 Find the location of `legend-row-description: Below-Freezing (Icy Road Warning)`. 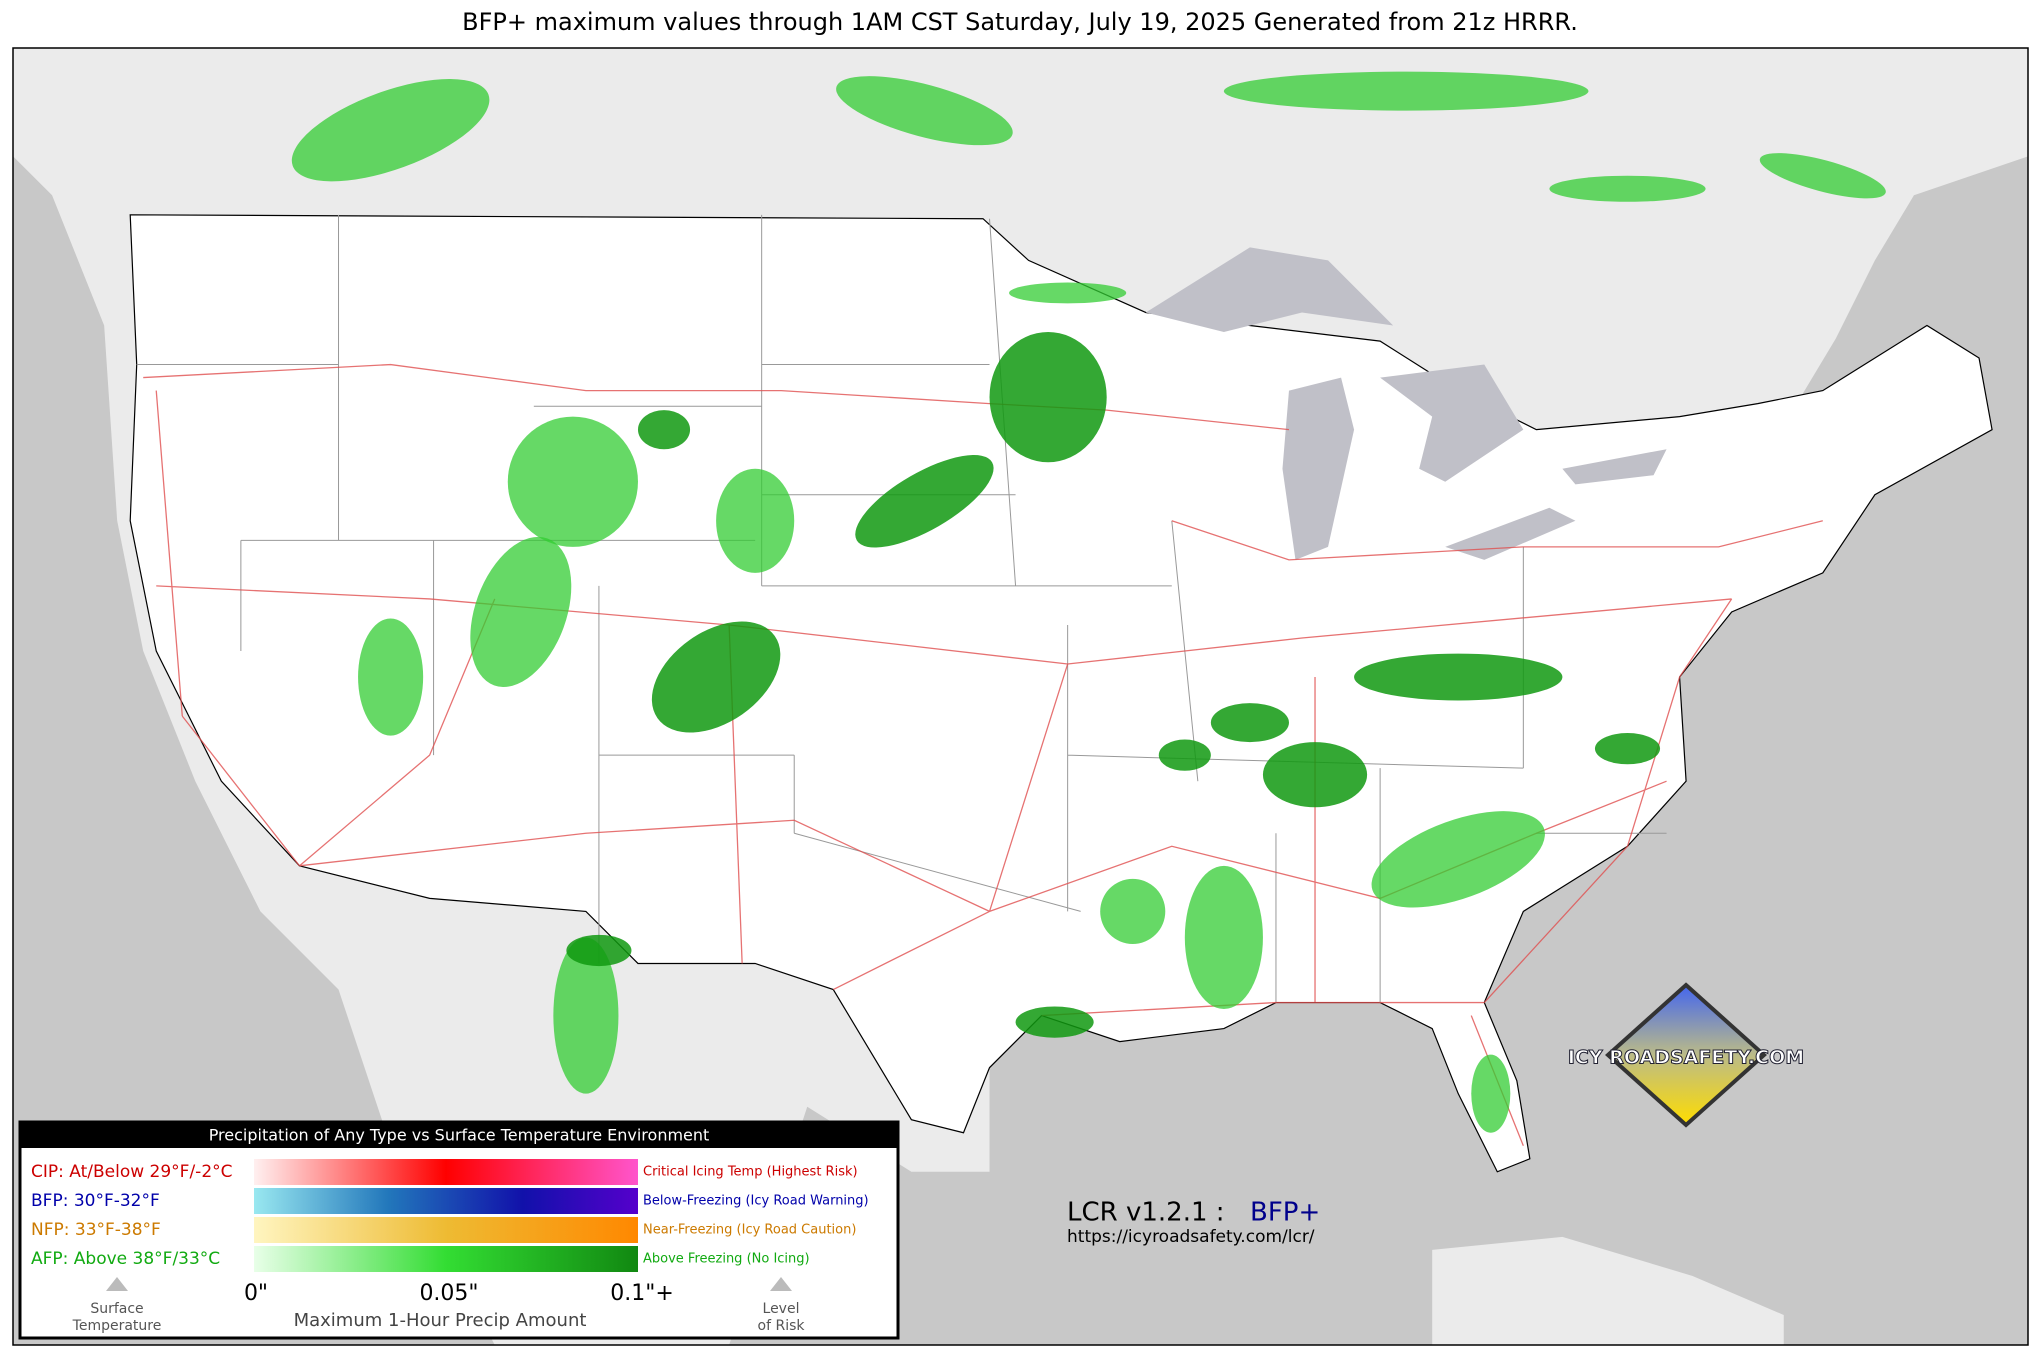

legend-row-description: Below-Freezing (Icy Road Warning) is located at coordinates (756, 1201).